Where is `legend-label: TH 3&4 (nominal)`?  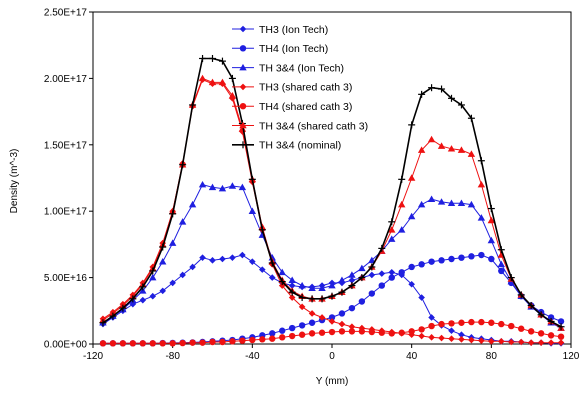 legend-label: TH 3&4 (nominal) is located at coordinates (300, 146).